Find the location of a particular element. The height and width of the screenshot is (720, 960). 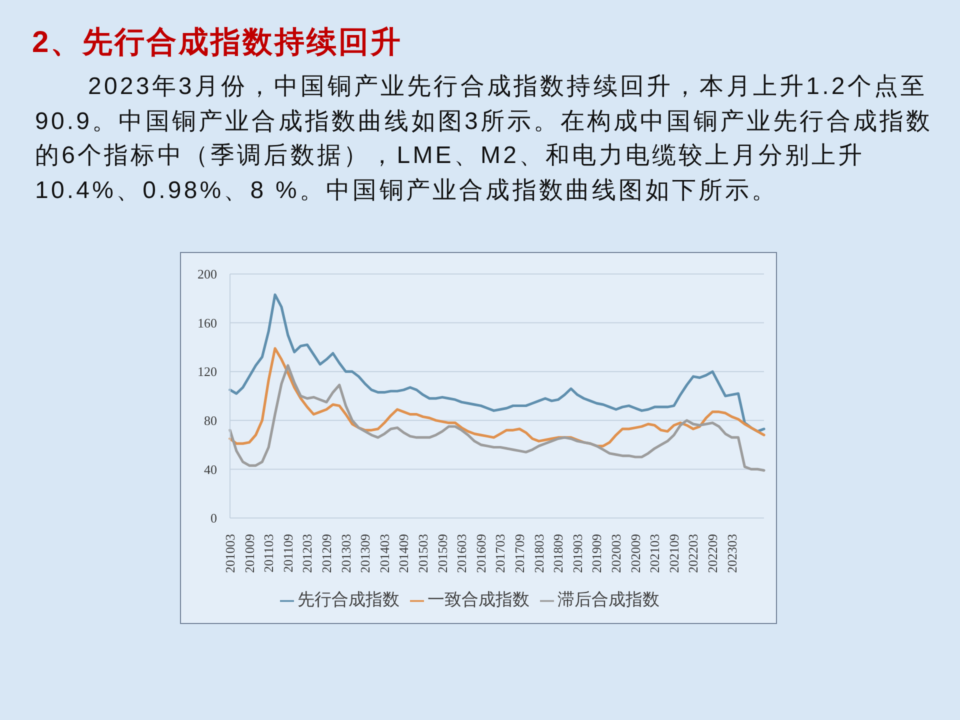

x-tick-label: 202003 is located at coordinates (616, 553).